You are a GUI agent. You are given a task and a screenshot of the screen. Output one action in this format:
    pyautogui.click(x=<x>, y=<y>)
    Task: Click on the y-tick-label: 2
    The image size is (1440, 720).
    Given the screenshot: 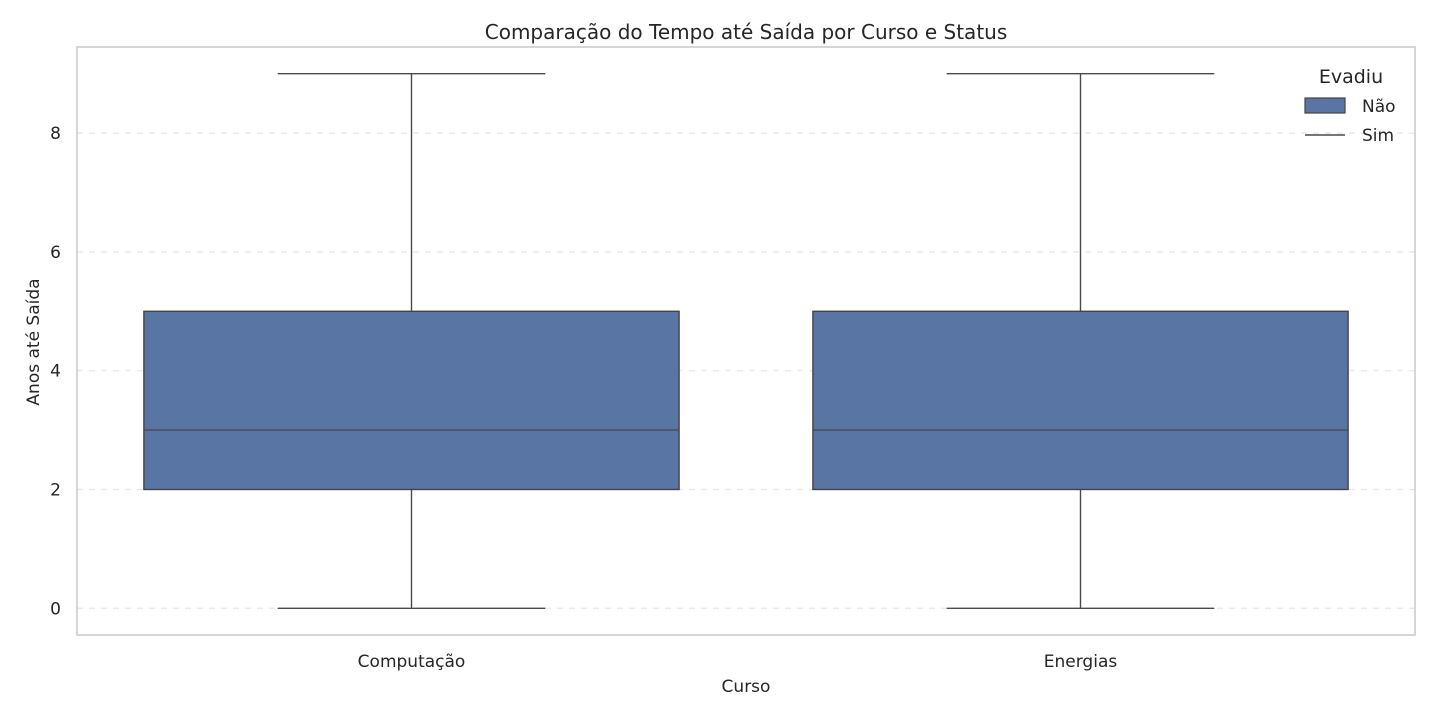 What is the action you would take?
    pyautogui.click(x=55, y=490)
    